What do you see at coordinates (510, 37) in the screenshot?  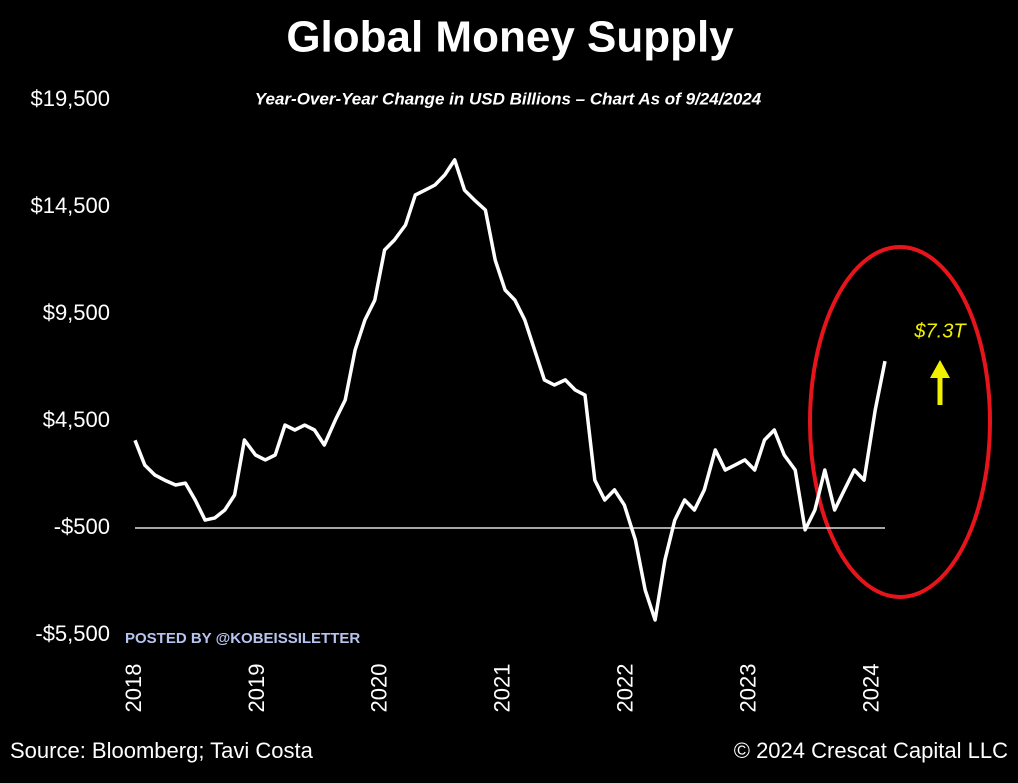 I see `chart-title: Global Money Supply` at bounding box center [510, 37].